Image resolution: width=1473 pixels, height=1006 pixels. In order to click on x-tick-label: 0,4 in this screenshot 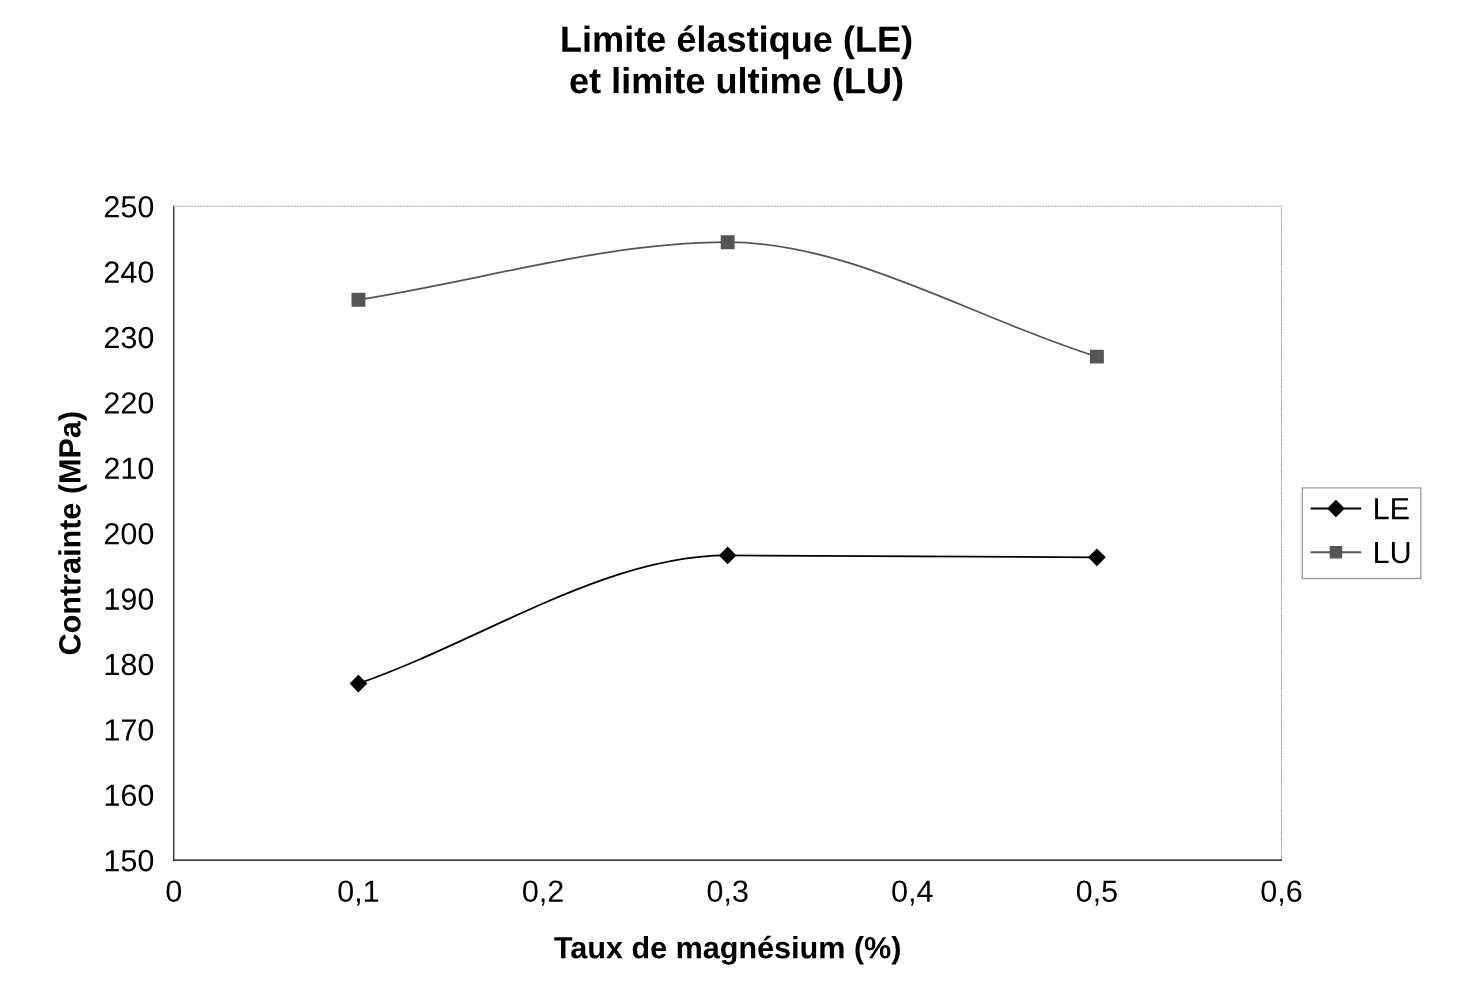, I will do `click(912, 893)`.